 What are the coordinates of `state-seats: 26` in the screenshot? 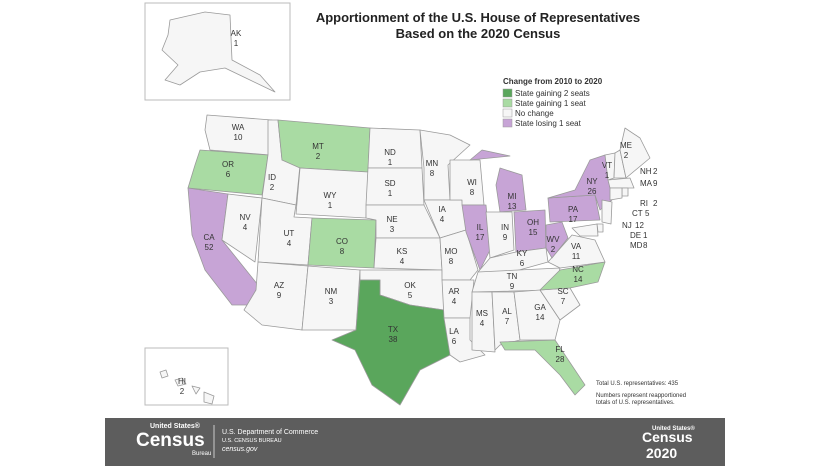 It's located at (592, 191).